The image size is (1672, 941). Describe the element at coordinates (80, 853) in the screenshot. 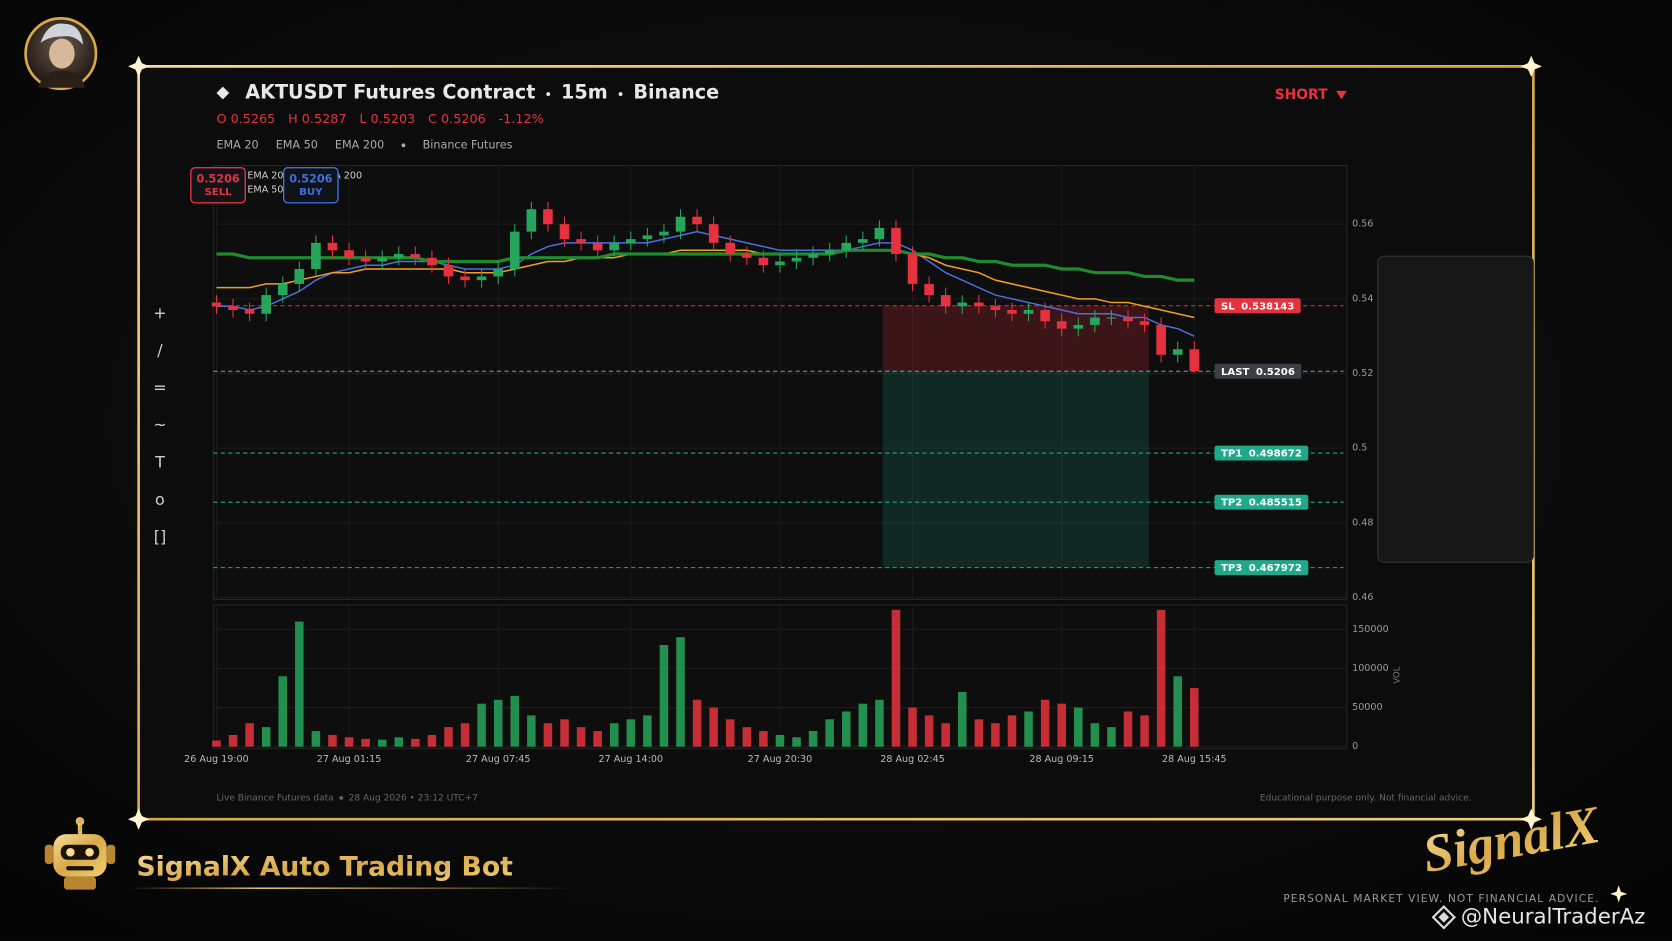

I see `bot-icon` at that location.